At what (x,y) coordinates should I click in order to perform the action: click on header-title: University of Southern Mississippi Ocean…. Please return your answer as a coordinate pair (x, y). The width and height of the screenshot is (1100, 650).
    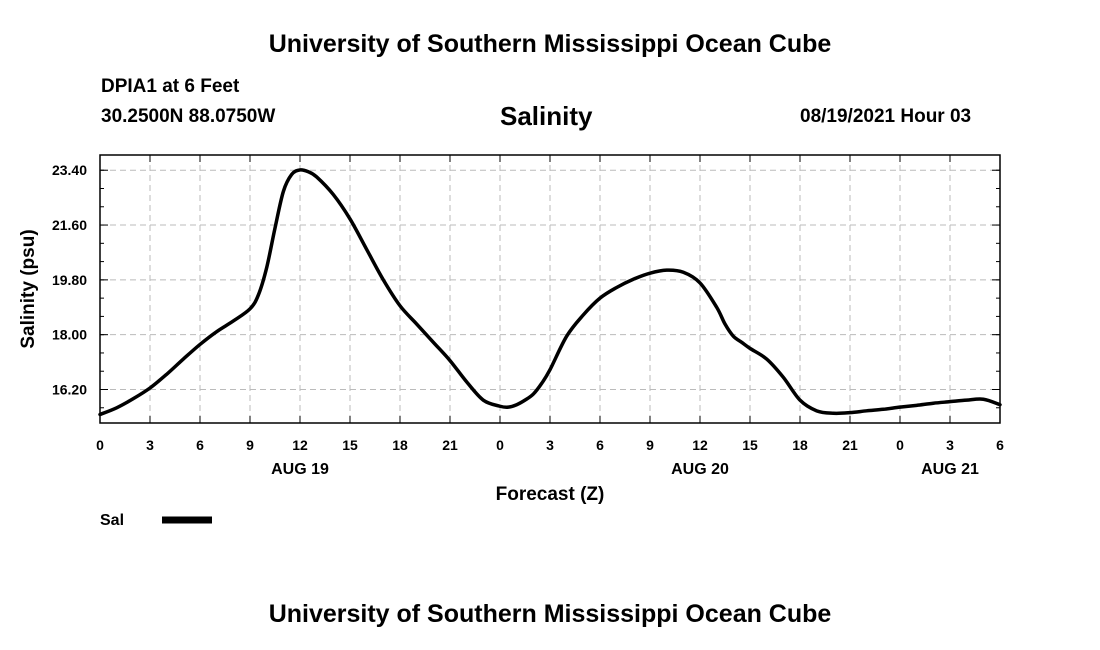
    Looking at the image, I should click on (550, 44).